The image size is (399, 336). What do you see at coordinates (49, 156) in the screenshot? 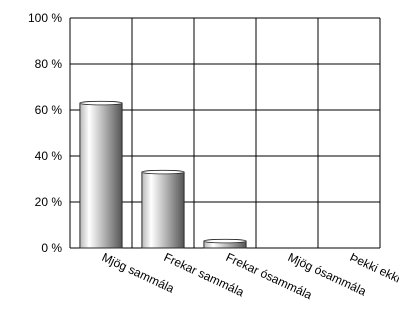
I see `y-tick-label: 40 %` at bounding box center [49, 156].